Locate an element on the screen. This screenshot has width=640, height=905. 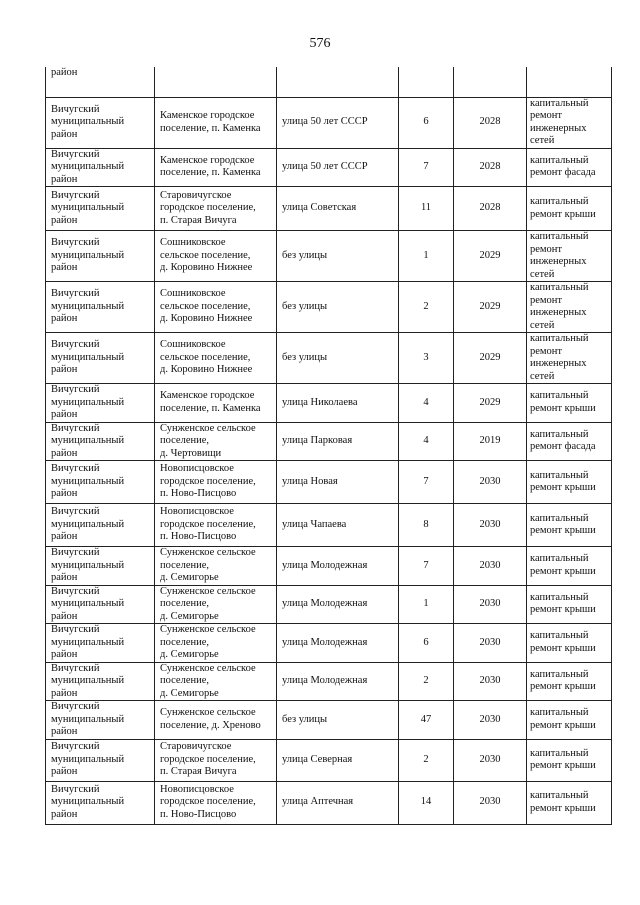
house-cell: 11 is located at coordinates (426, 208).